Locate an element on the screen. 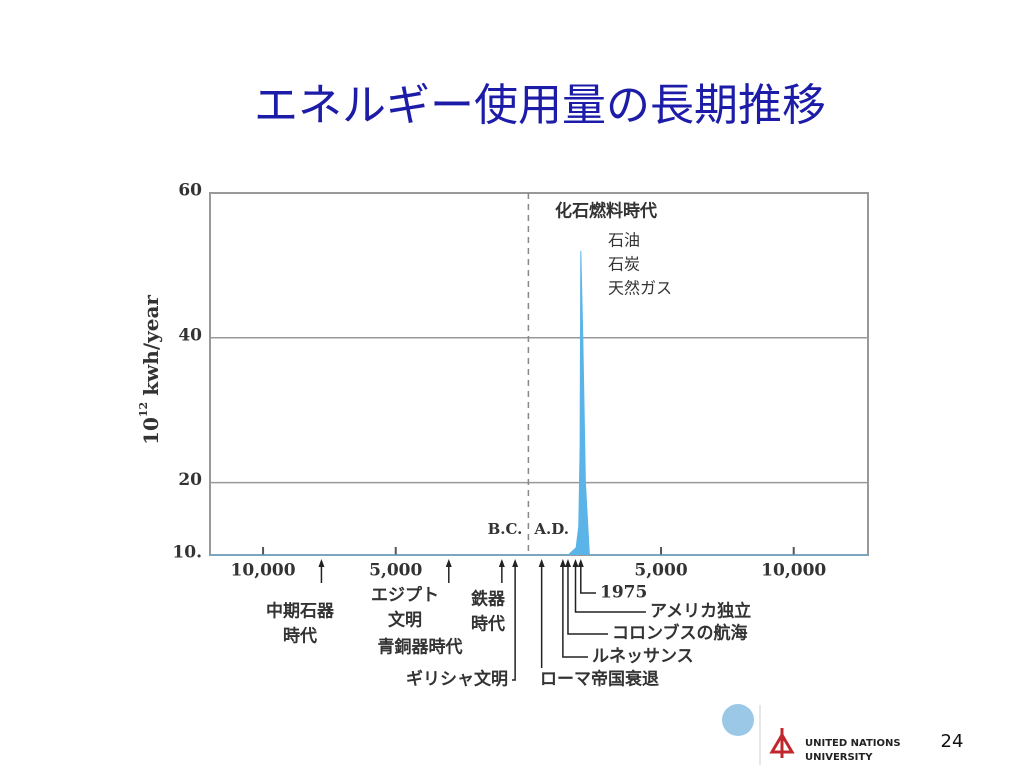 Image resolution: width=1024 pixels, height=768 pixels. un-emblem is located at coordinates (738, 720).